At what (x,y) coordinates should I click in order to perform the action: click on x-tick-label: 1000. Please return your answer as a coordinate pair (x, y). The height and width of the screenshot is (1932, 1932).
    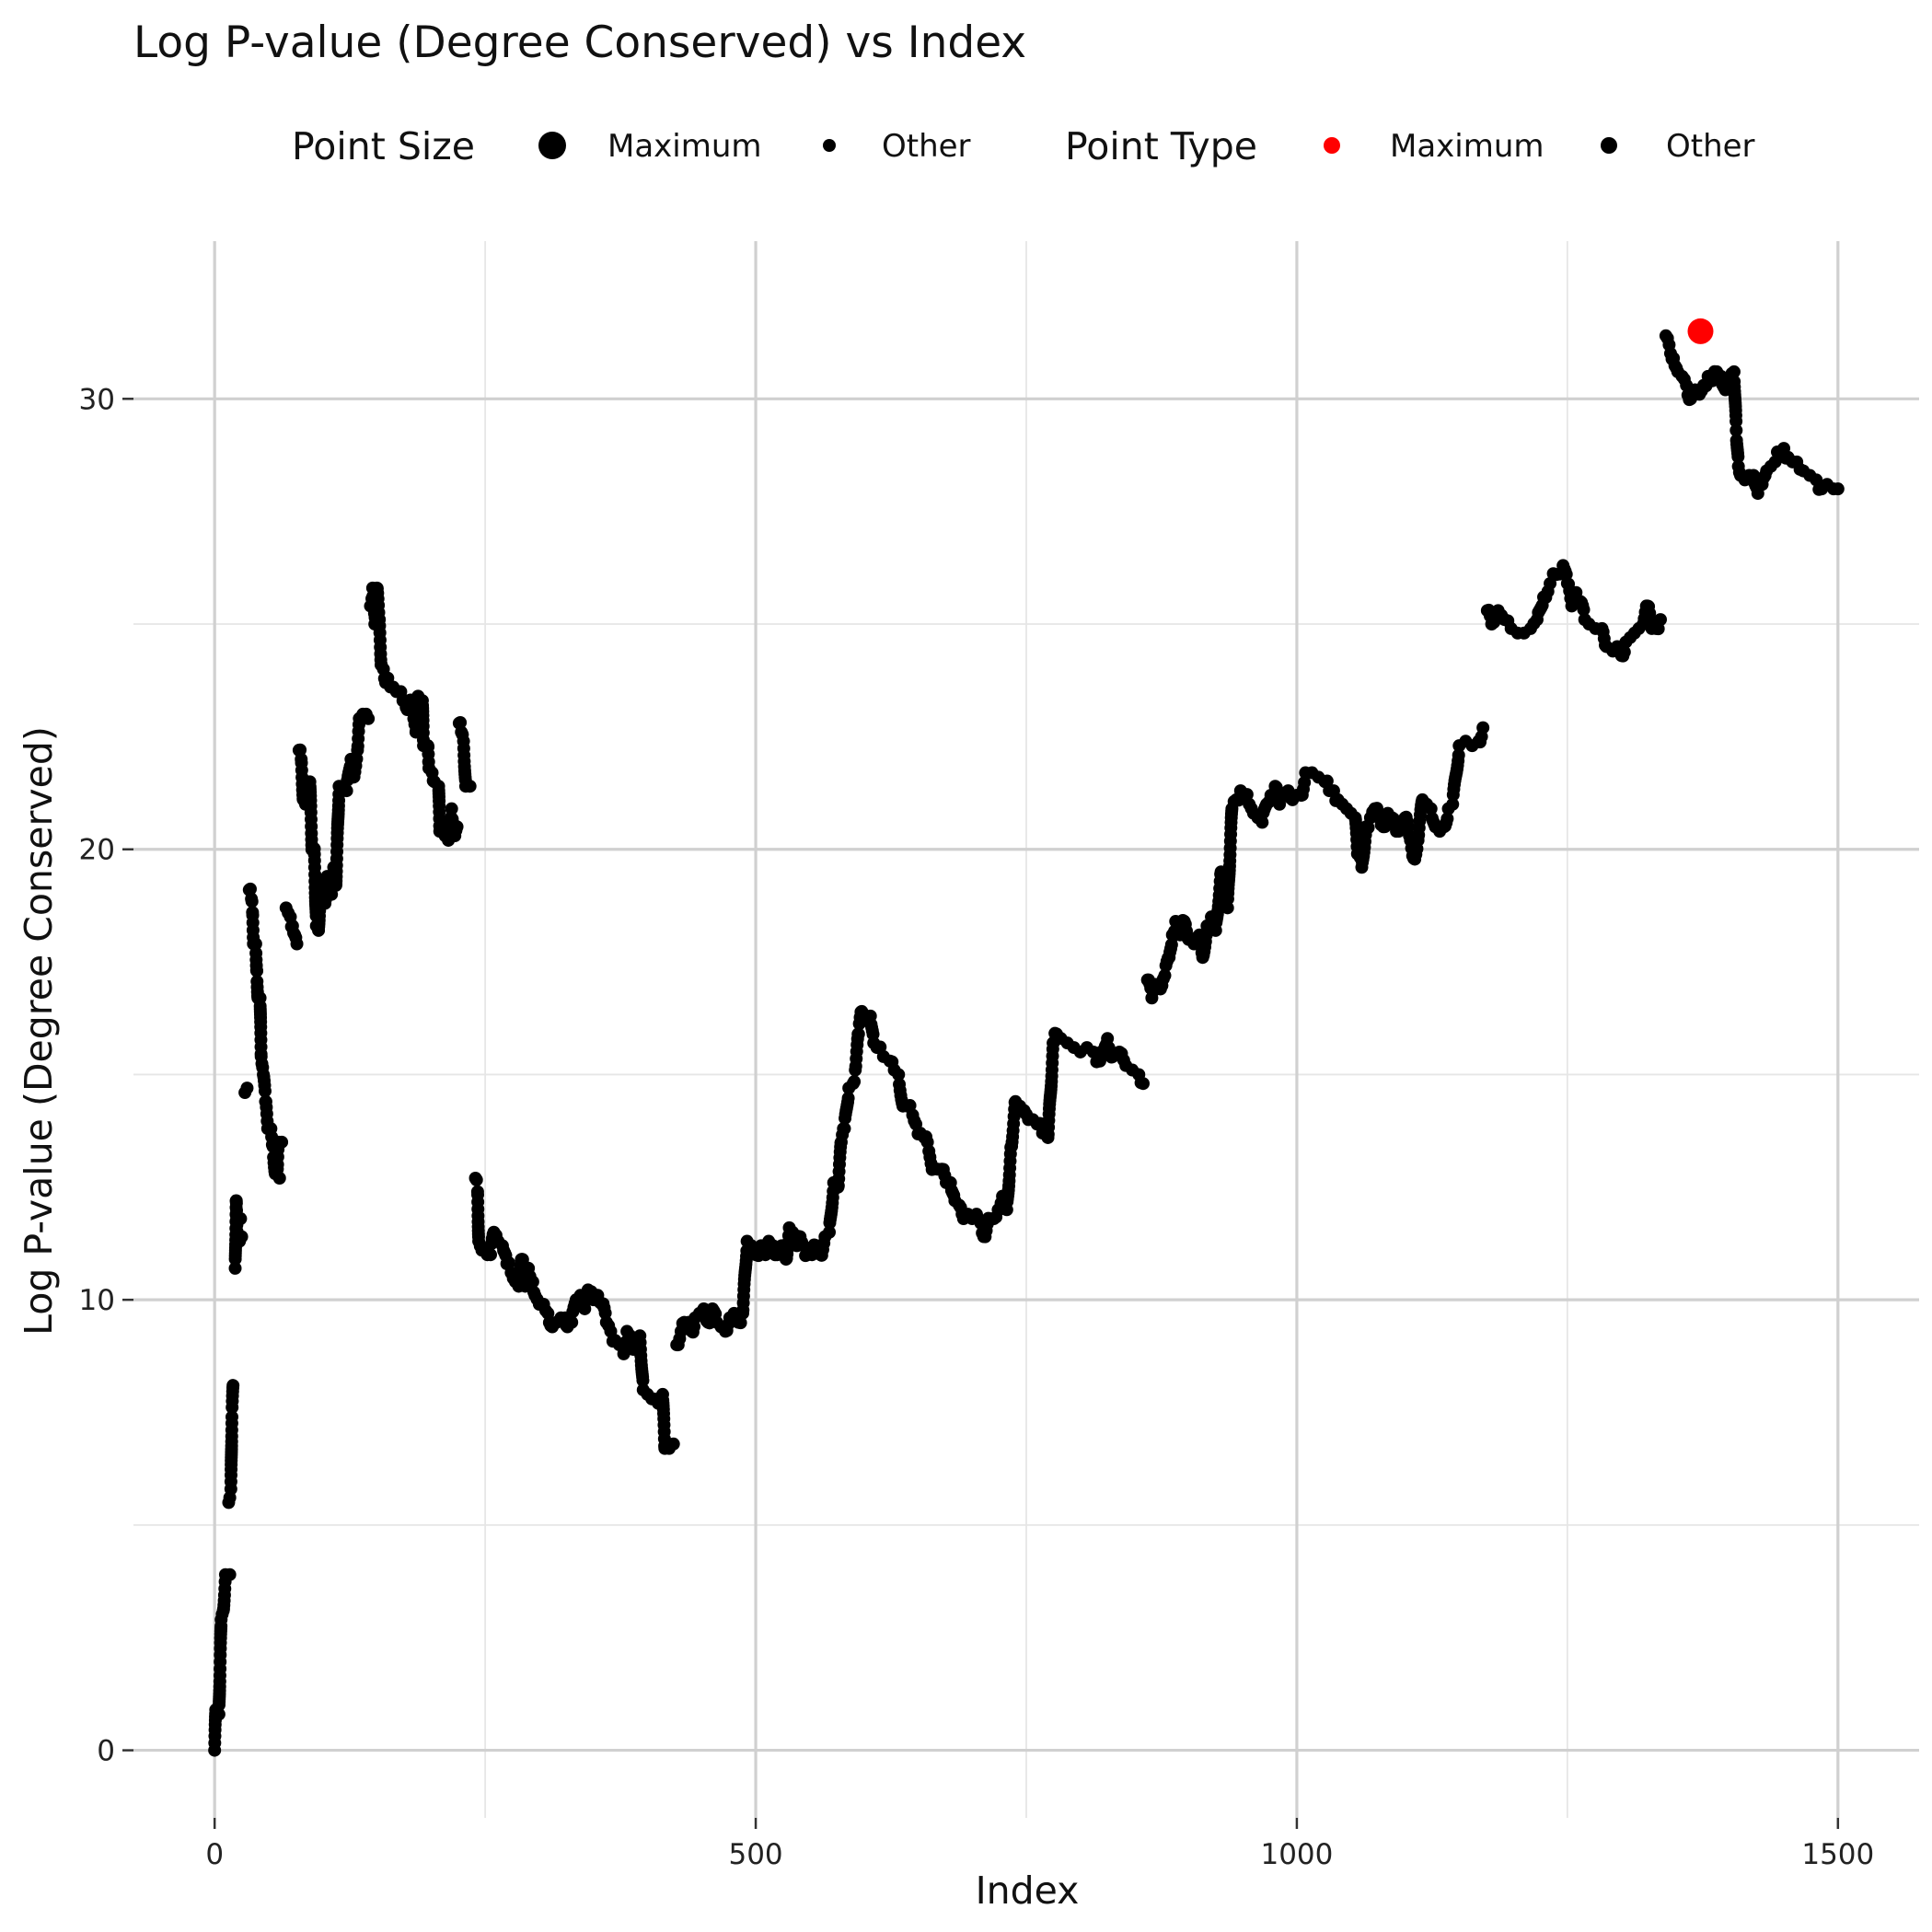
    Looking at the image, I should click on (1297, 1855).